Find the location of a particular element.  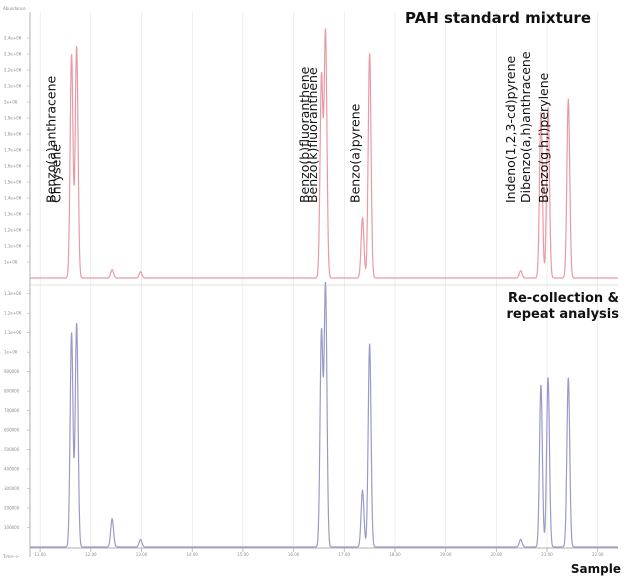

peak-label-0: Benzo(a)anthracene is located at coordinates (51, 139).